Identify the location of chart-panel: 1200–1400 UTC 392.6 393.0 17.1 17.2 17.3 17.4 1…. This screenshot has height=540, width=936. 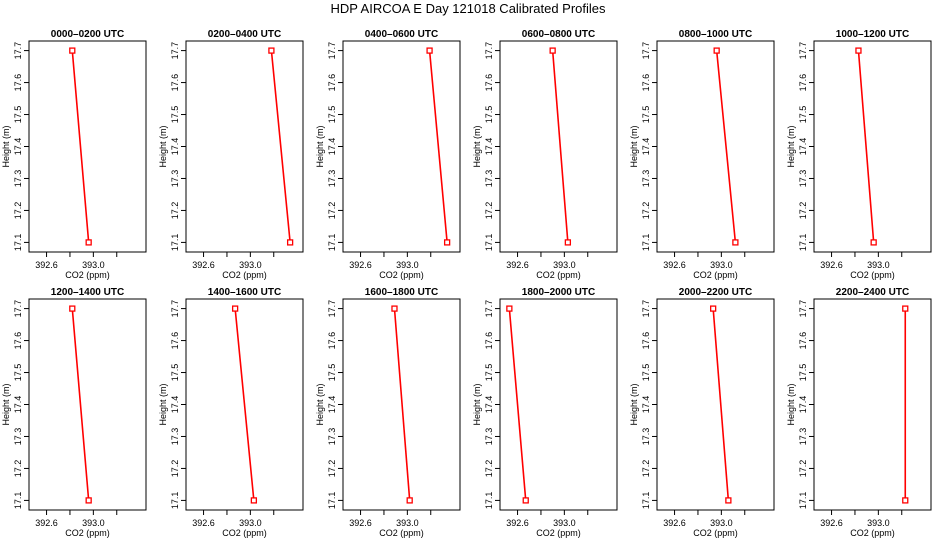
(74, 412).